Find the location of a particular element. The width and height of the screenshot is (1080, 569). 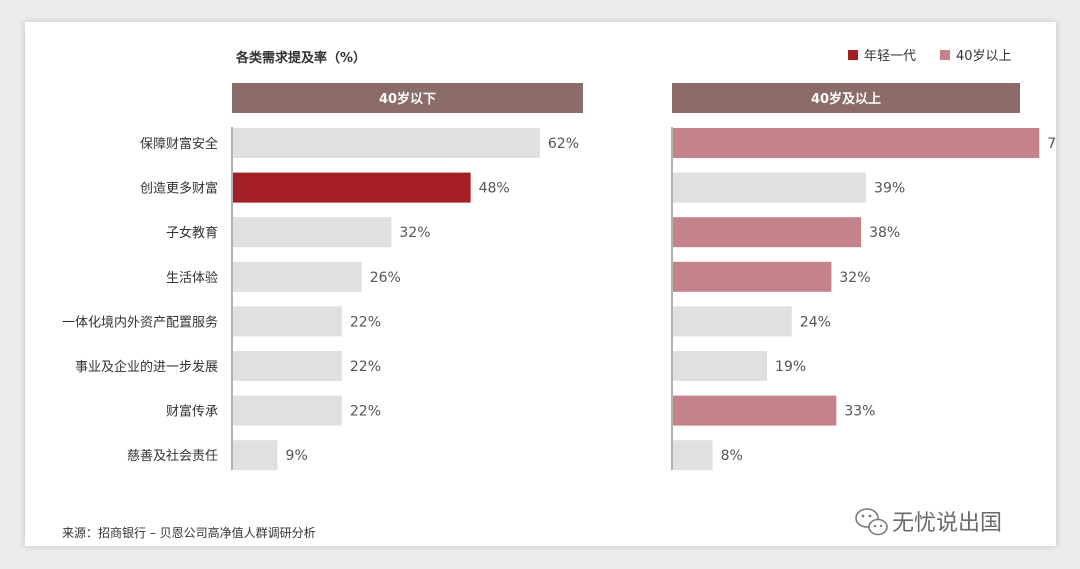

panel-title-under-40: 40岁以下 is located at coordinates (407, 99).